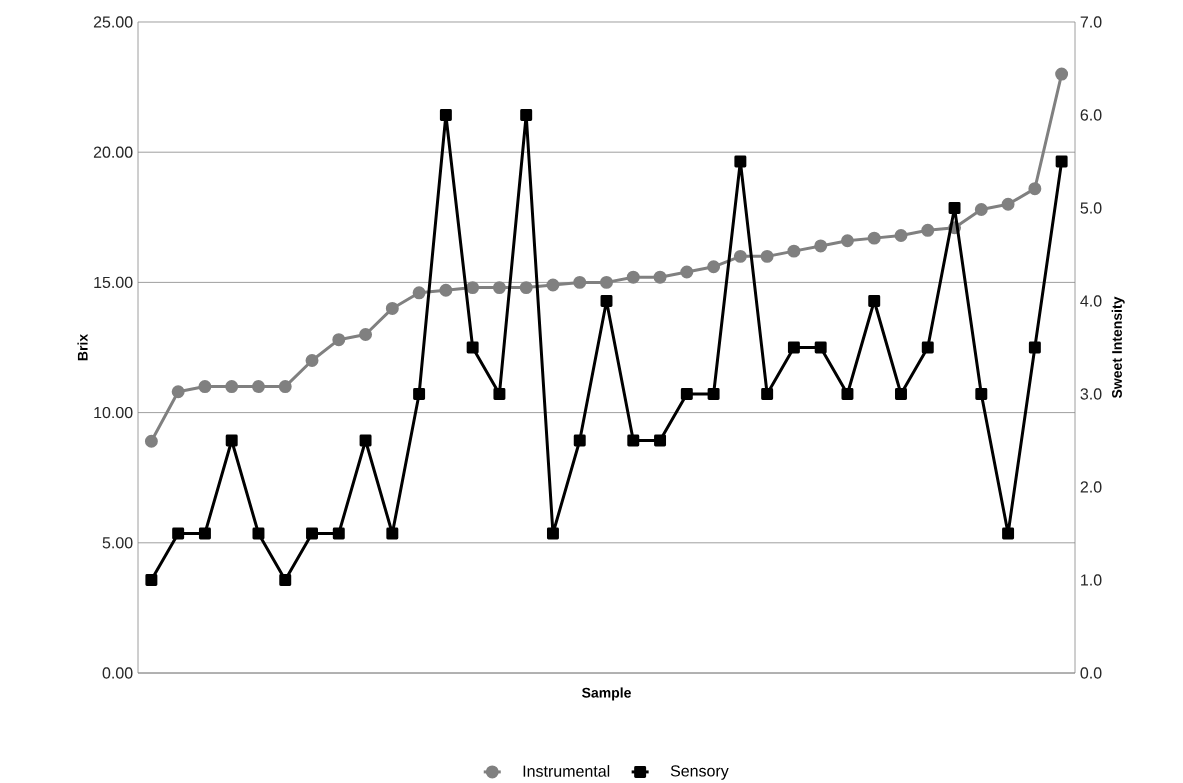 The height and width of the screenshot is (783, 1183). Describe the element at coordinates (113, 412) in the screenshot. I see `y-tick-label: 10.00` at that location.